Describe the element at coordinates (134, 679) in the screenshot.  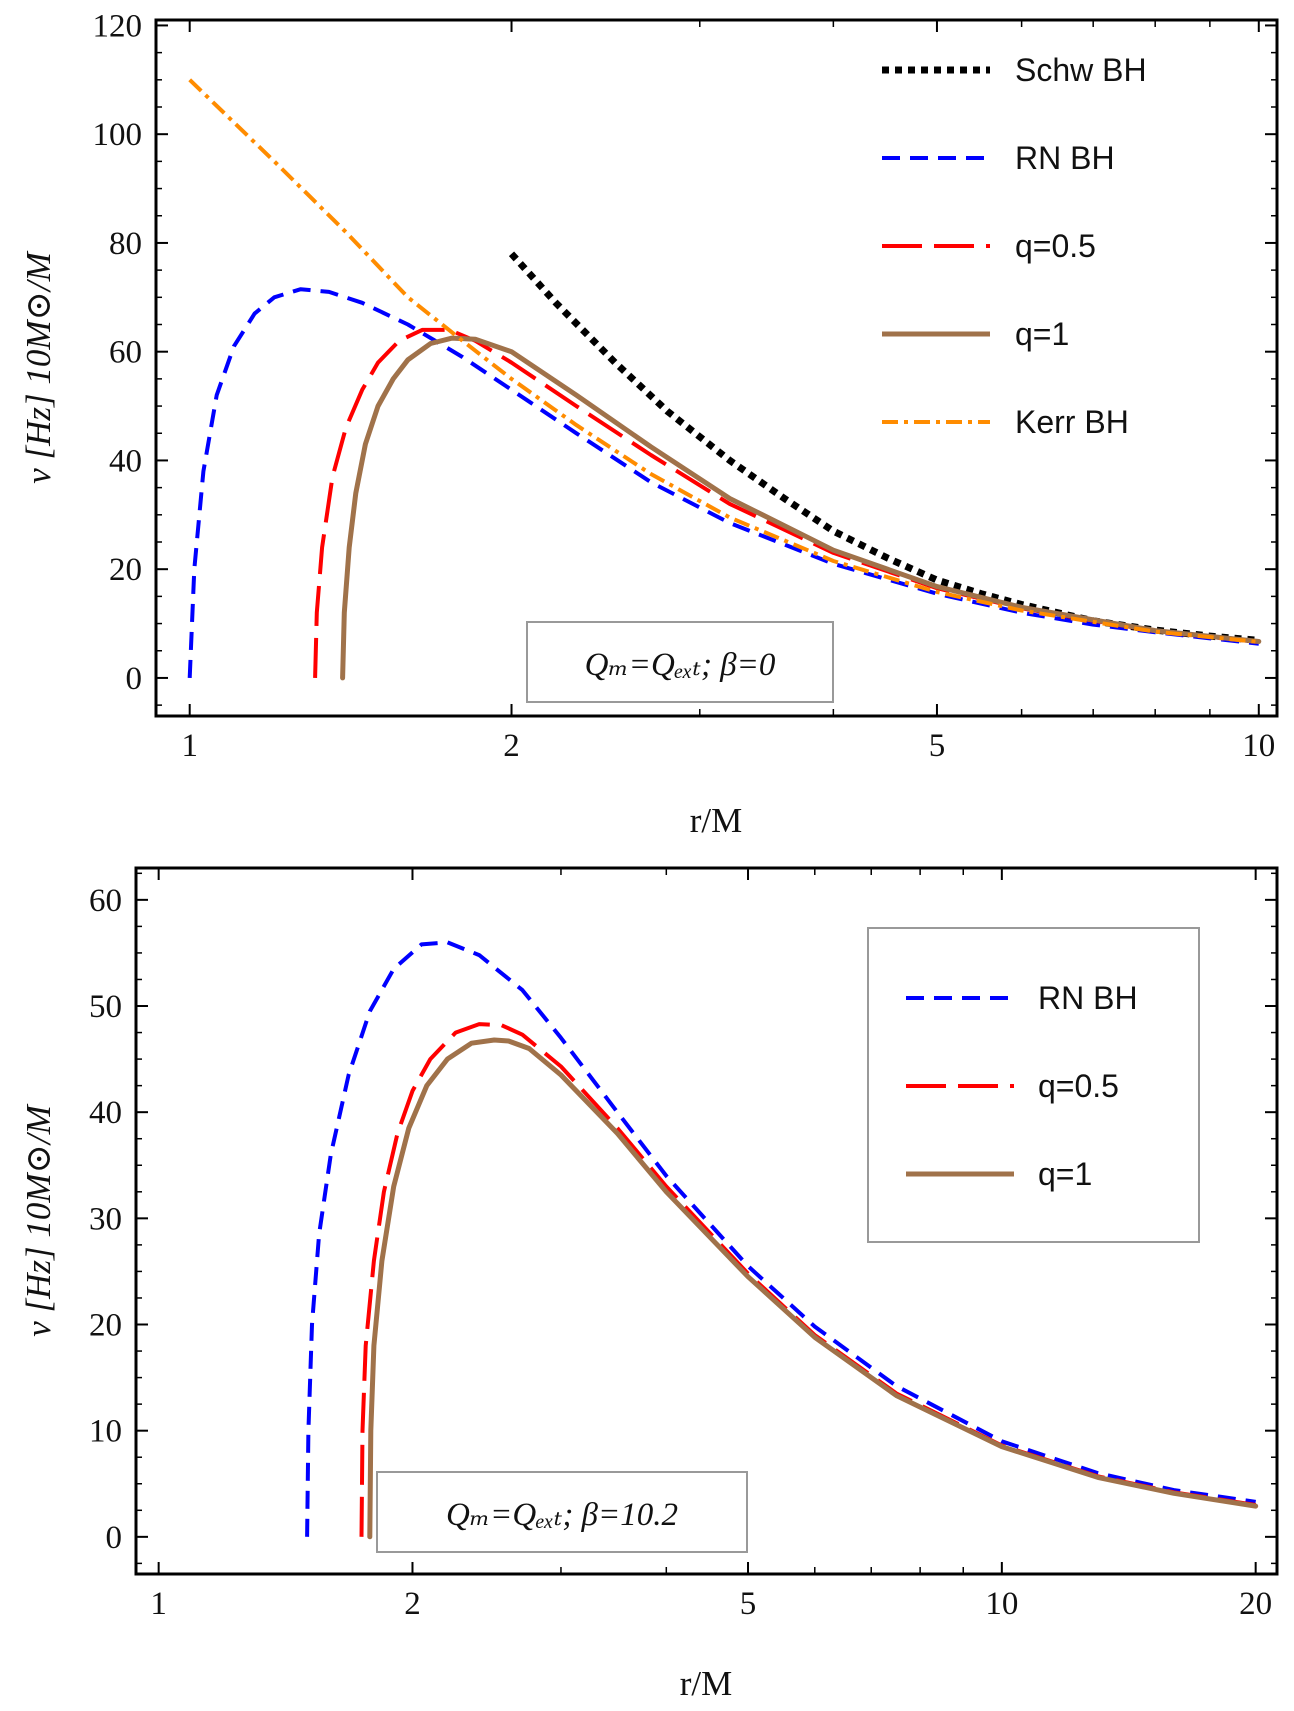
I see `top-ytick-label: 0` at that location.